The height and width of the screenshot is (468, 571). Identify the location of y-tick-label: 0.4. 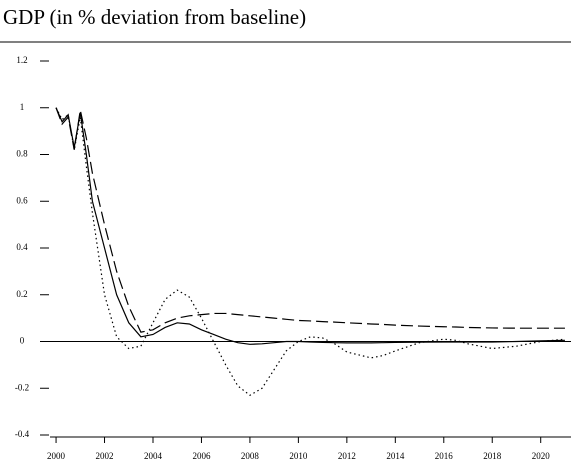
(22, 247).